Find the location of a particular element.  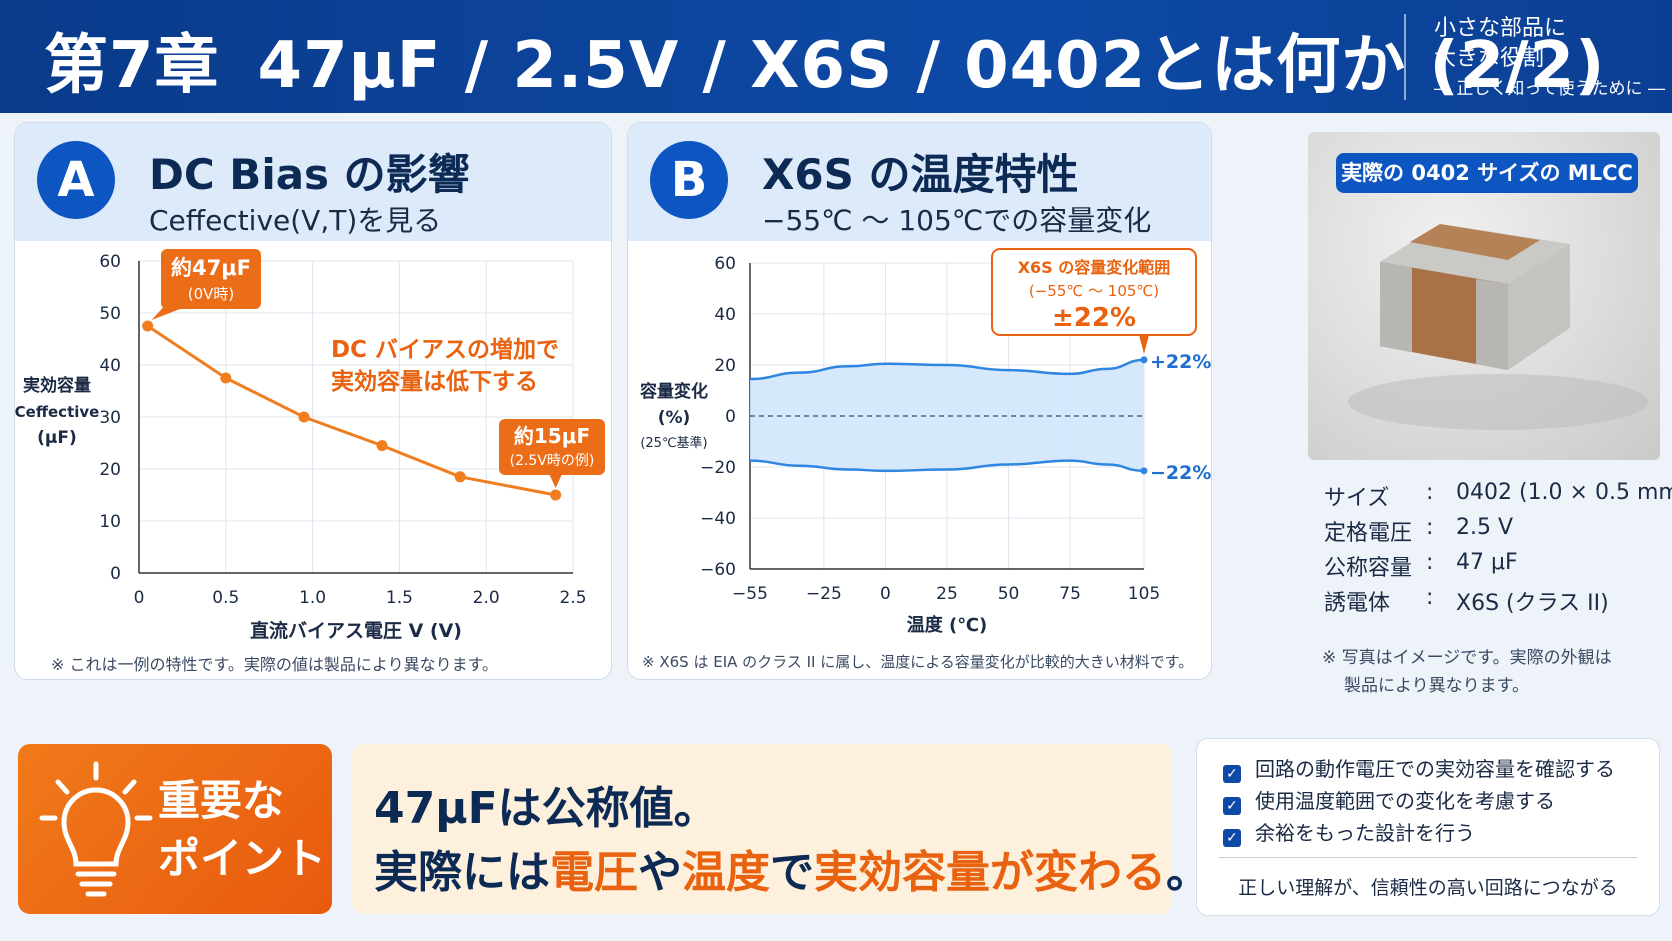

key-message-line1: 47μFは公称値。 is located at coordinates (546, 808).